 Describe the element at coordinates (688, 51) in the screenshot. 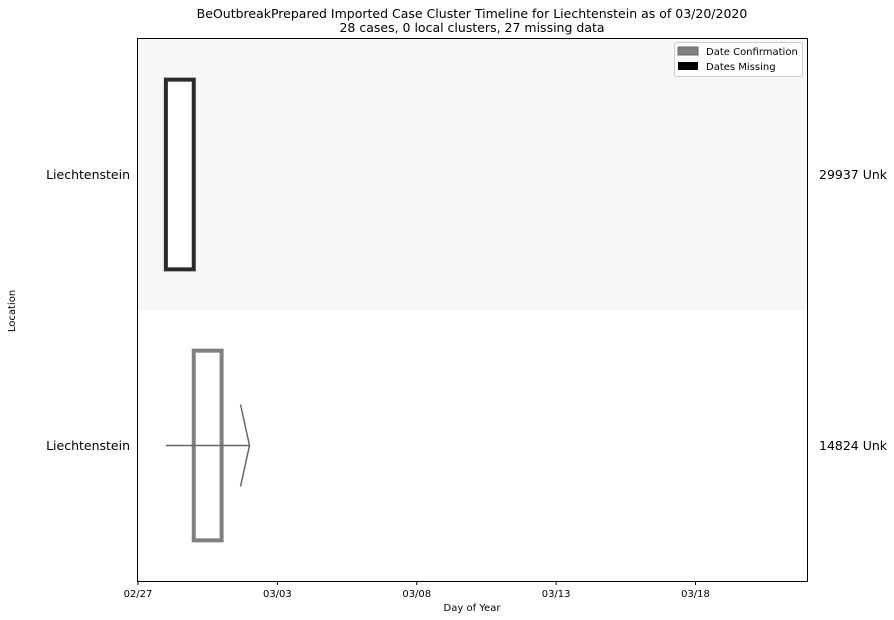

I see `legend-swatch-date-confirmation` at that location.